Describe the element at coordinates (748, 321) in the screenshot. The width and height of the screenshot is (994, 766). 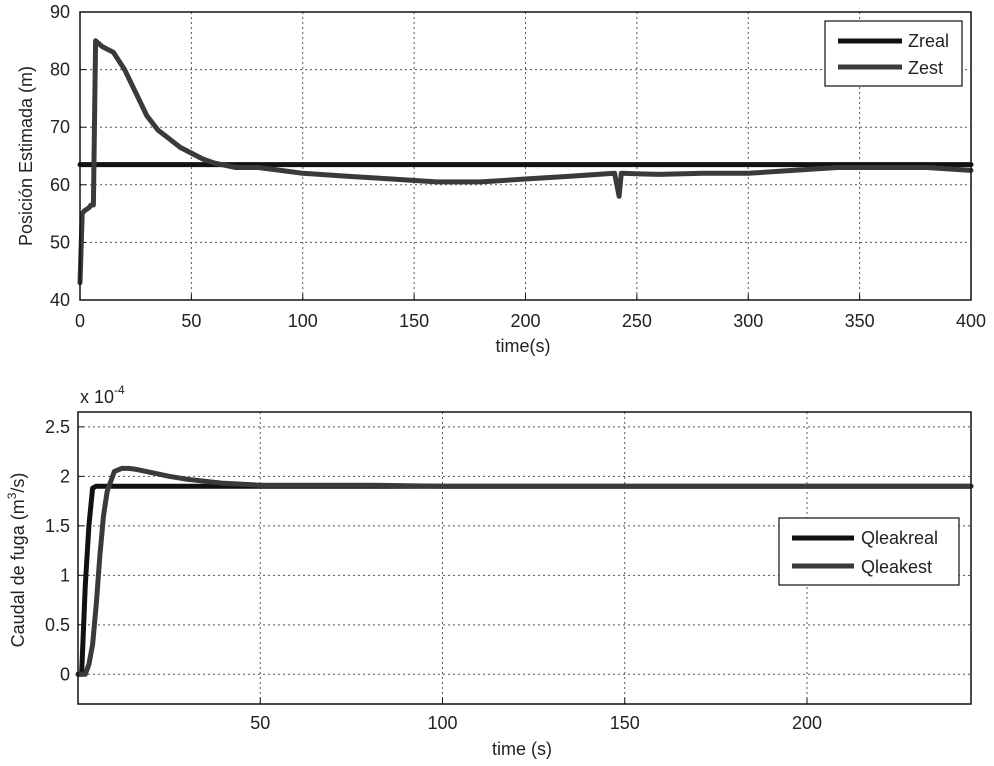
I see `x-tick-label: 300` at that location.